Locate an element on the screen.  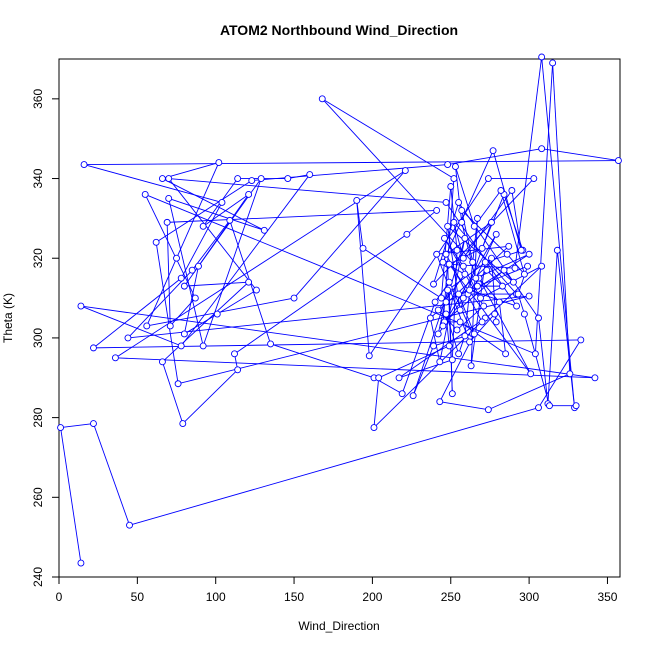
y-tick-label: 260 is located at coordinates (38, 497).